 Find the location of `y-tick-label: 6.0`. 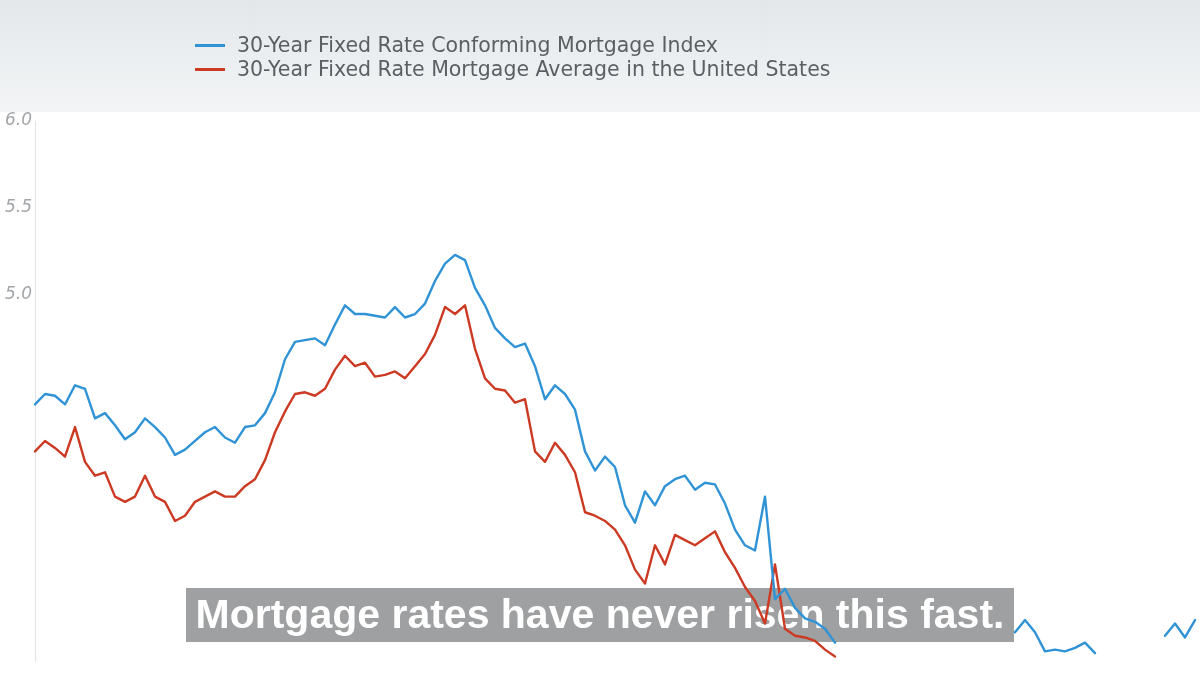

y-tick-label: 6.0 is located at coordinates (18, 119).